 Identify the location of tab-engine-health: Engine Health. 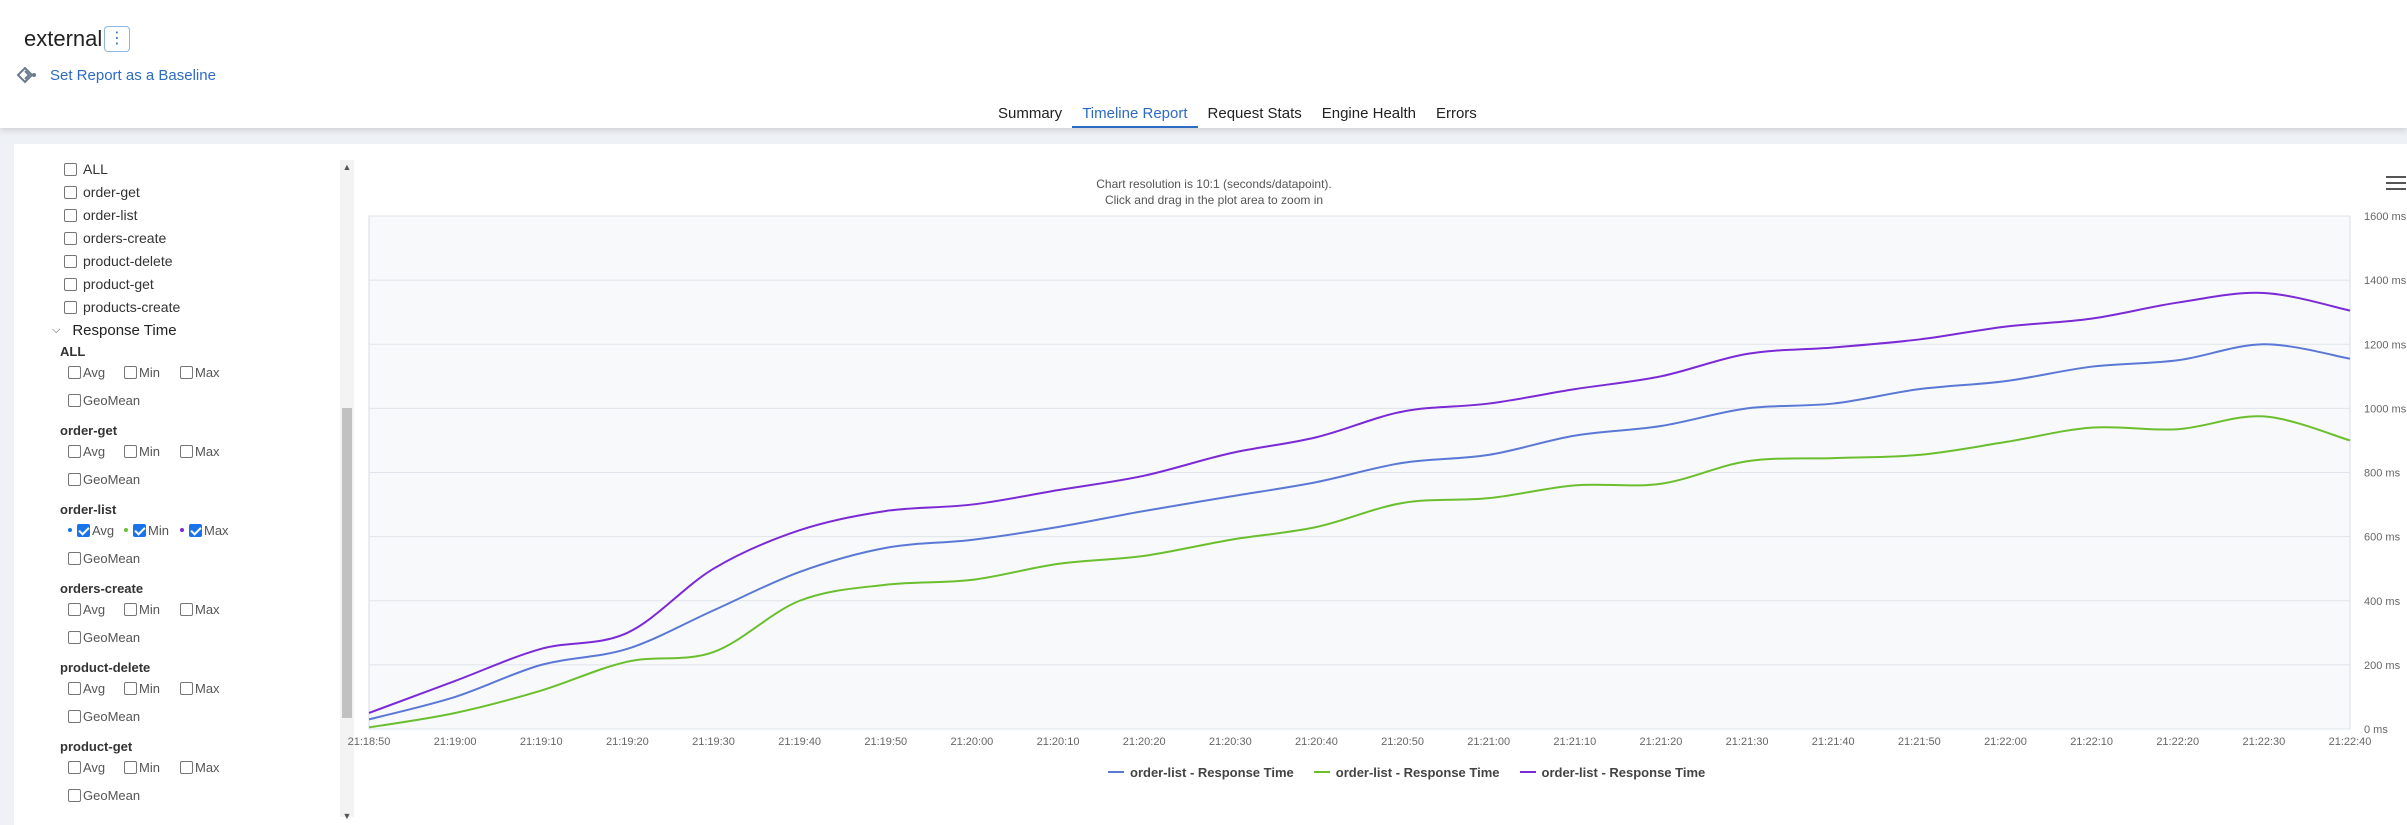
(1368, 113).